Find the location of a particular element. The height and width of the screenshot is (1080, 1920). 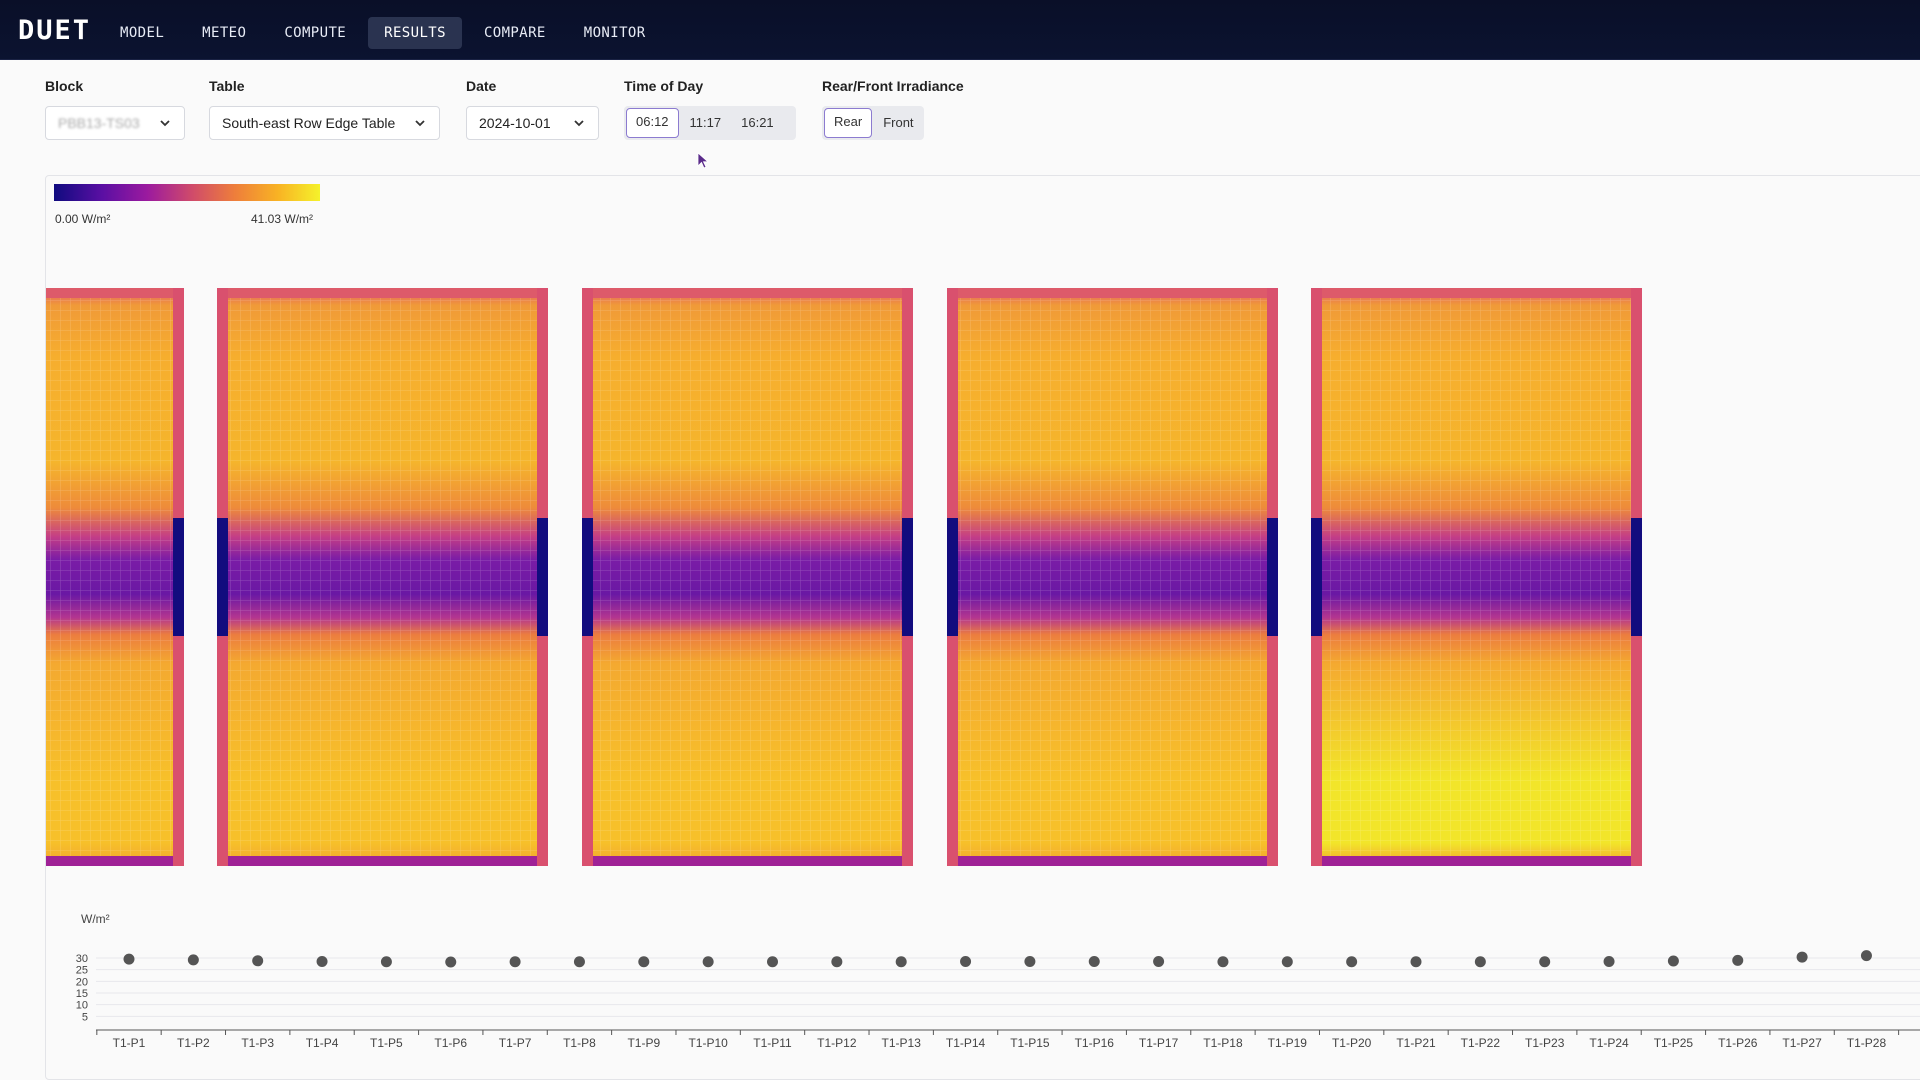

time-of-day-control: Time of Day 06:12 11:17 16:21 is located at coordinates (710, 109).